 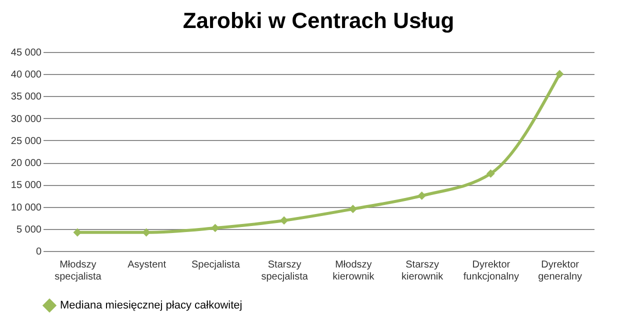 What do you see at coordinates (78, 271) in the screenshot?
I see `x-tick-label: Młodszy specjalista` at bounding box center [78, 271].